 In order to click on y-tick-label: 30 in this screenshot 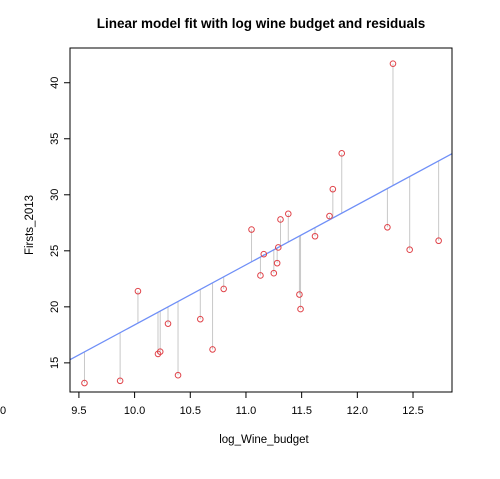, I will do `click(55, 195)`.